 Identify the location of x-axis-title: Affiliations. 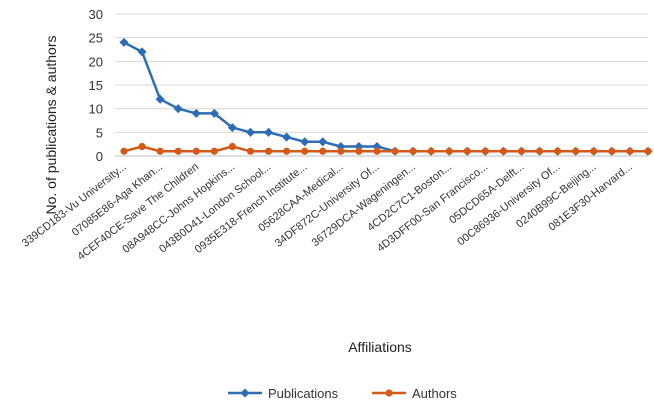
(380, 347).